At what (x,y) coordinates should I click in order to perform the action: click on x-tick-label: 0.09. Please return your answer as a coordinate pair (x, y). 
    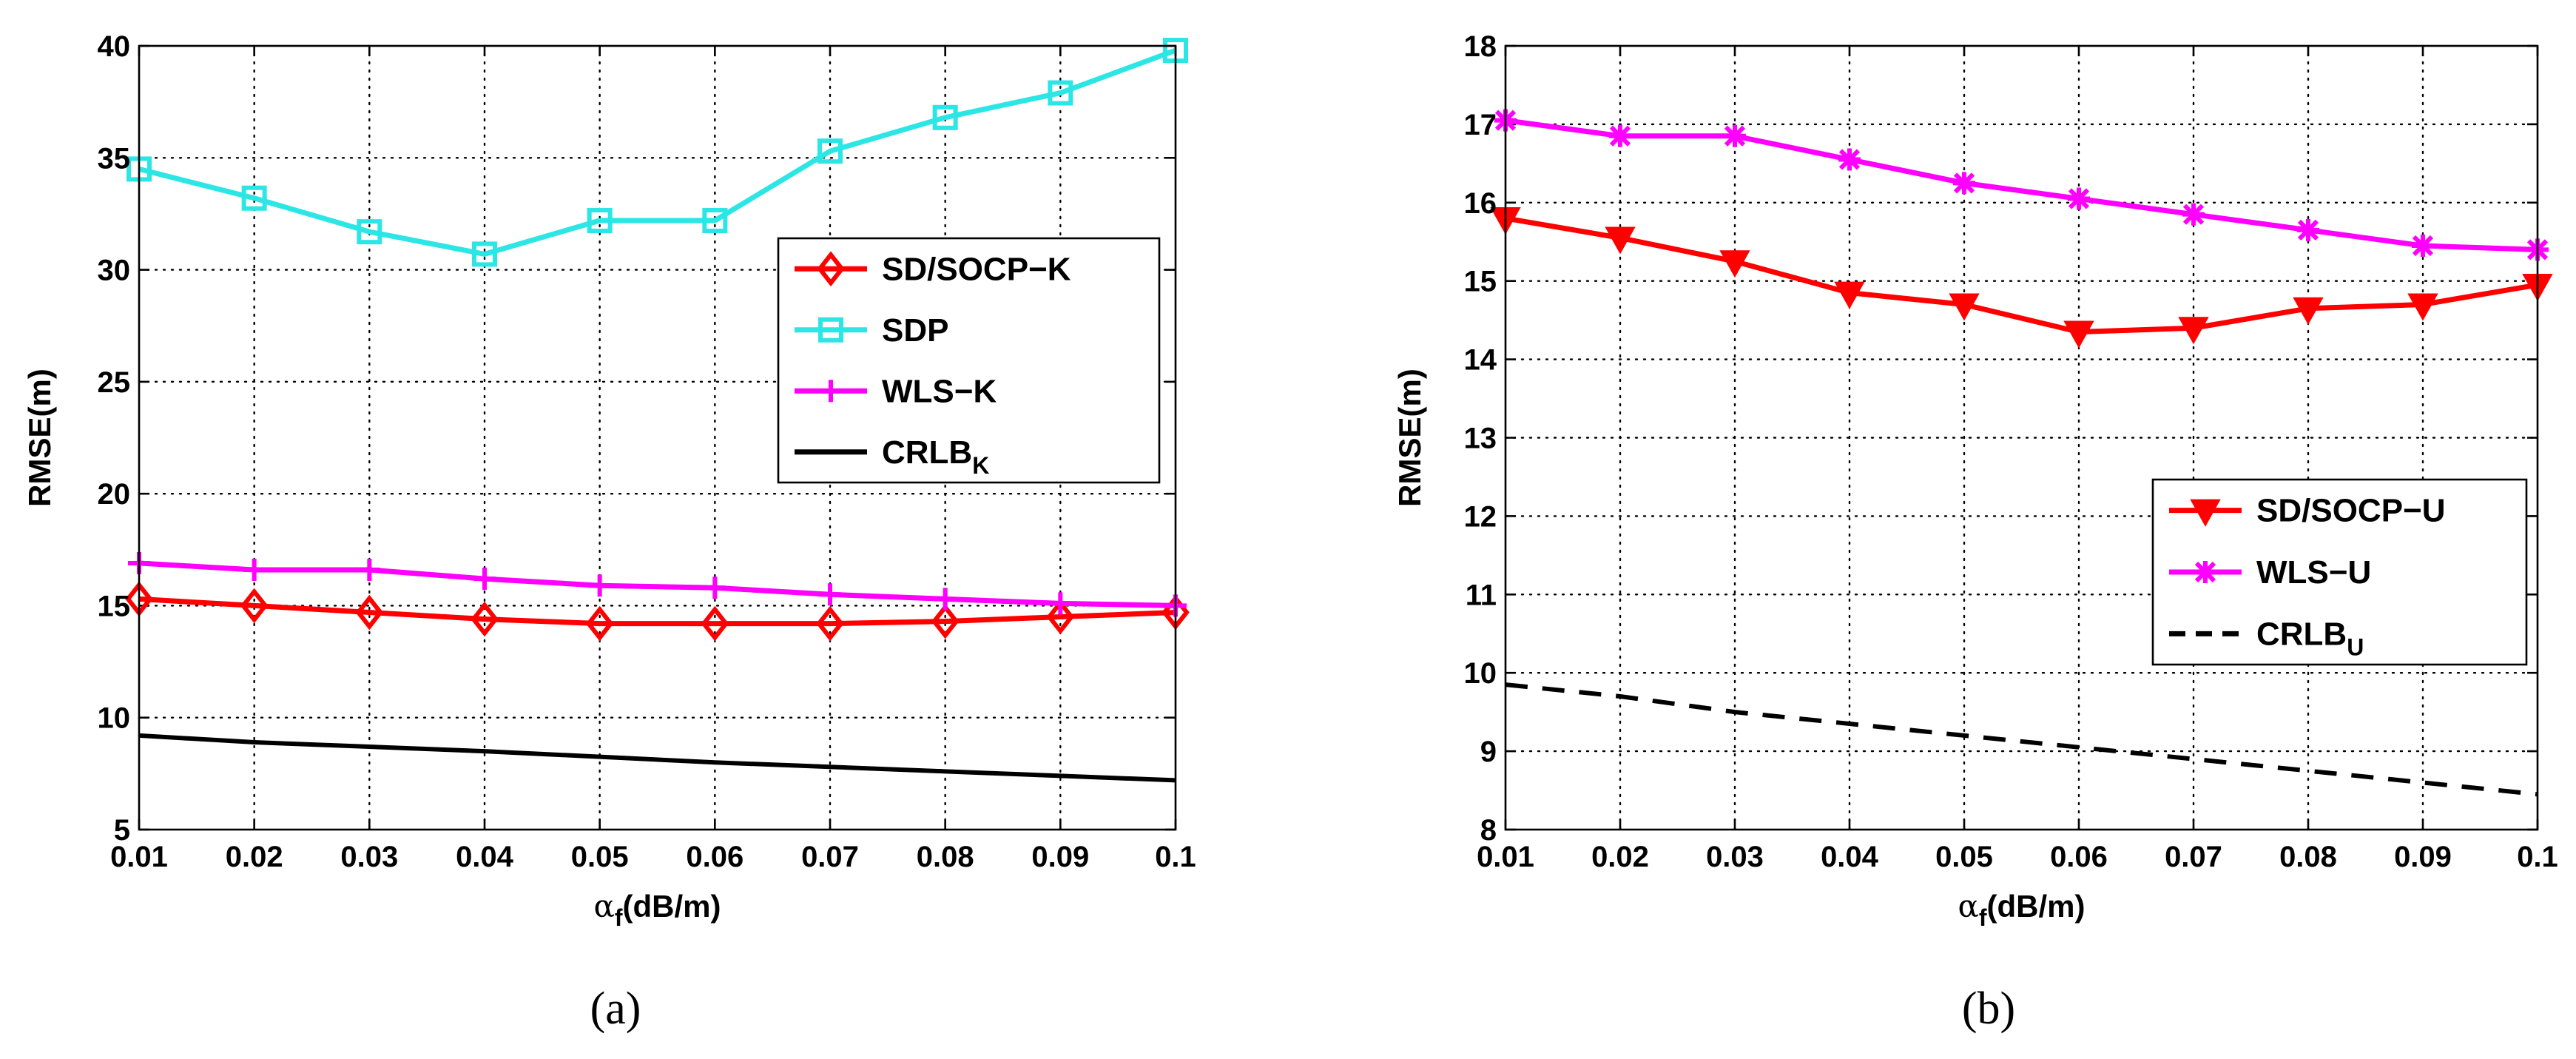
    Looking at the image, I should click on (2423, 857).